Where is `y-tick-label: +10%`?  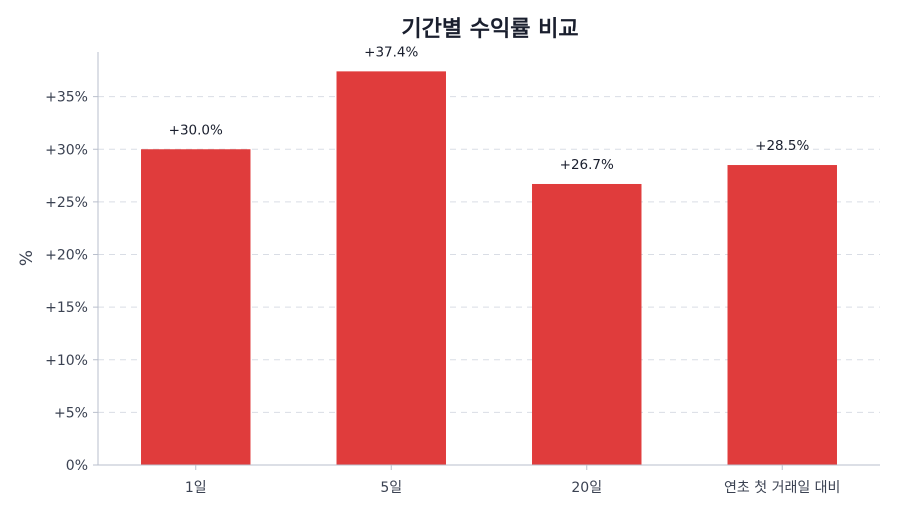
y-tick-label: +10% is located at coordinates (66, 361).